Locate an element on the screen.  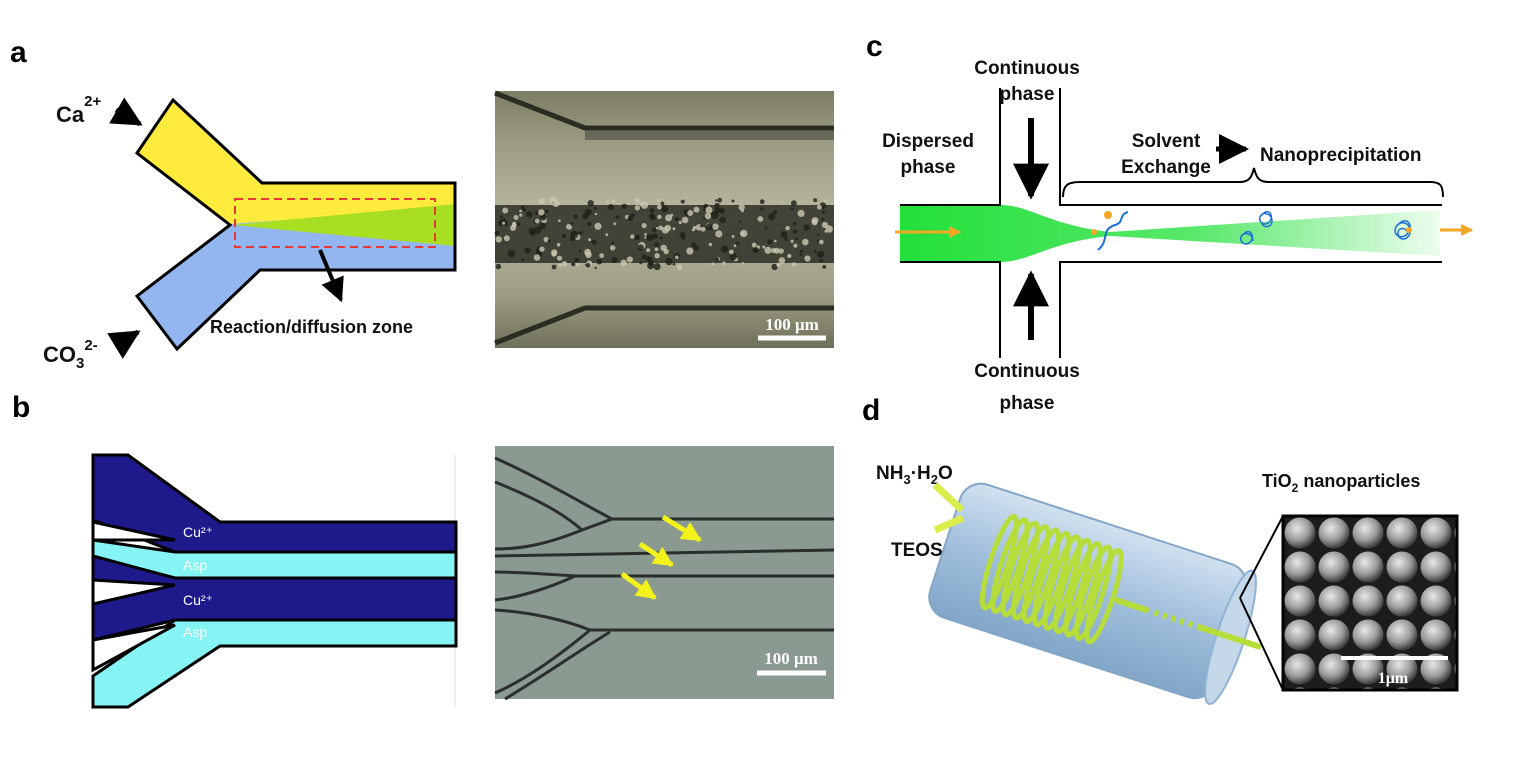
zoom-line-top is located at coordinates (1261, 557).